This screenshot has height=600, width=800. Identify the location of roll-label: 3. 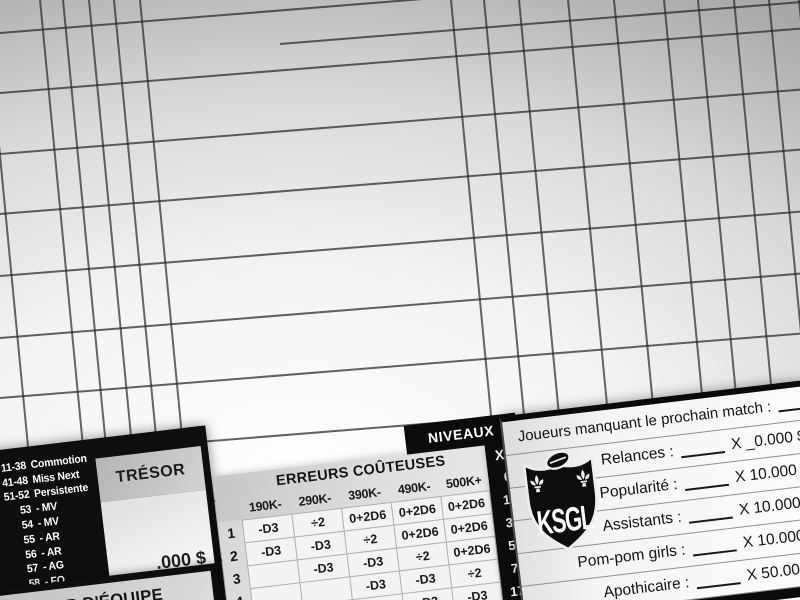
(236, 578).